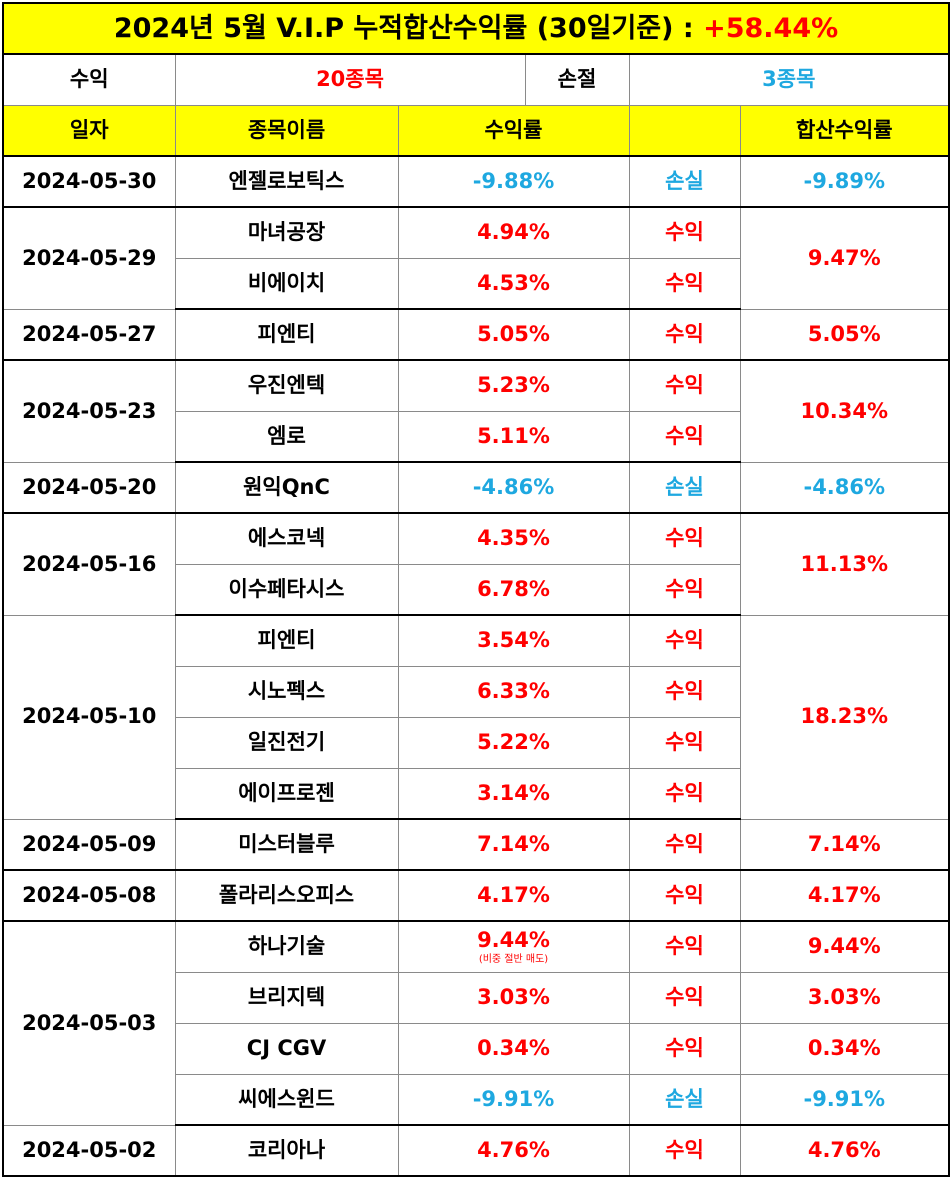 The image size is (950, 1177). Describe the element at coordinates (89, 1023) in the screenshot. I see `date-cell: 2024-05-03` at that location.